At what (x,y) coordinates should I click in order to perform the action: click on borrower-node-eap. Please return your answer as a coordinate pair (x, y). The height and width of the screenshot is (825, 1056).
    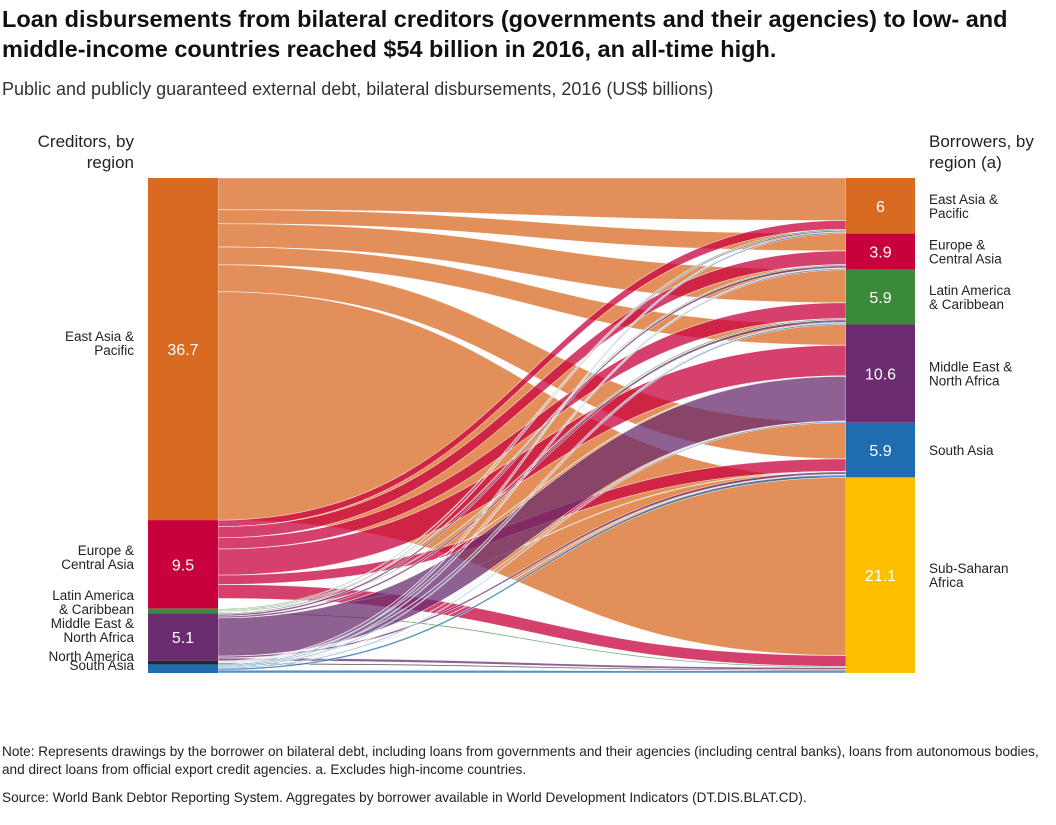
    Looking at the image, I should click on (880, 206).